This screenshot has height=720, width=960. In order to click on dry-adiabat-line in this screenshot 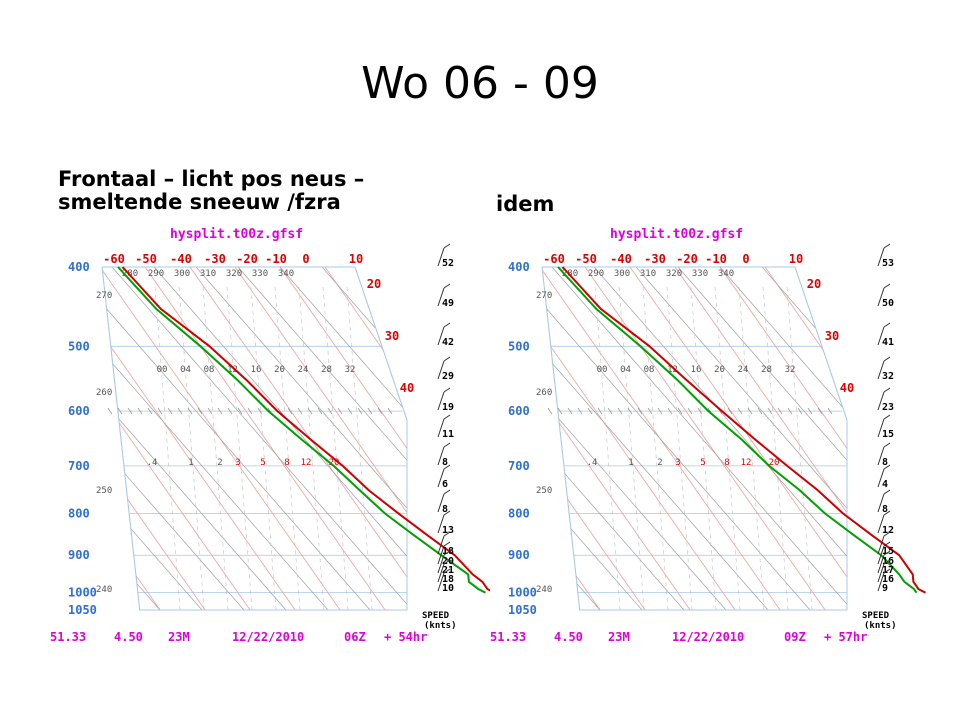, I will do `click(168, 475)`.